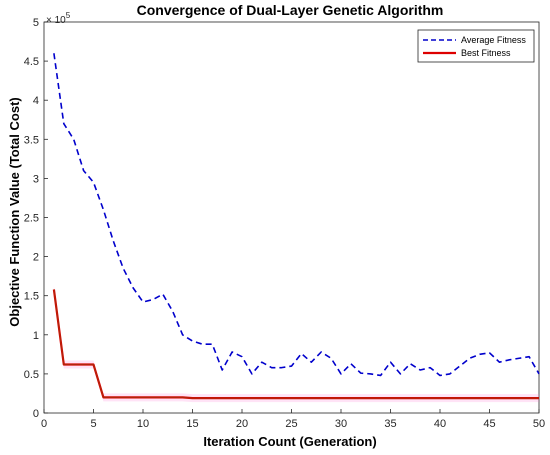 This screenshot has width=550, height=455. I want to click on y-tick-label: 4.5, so click(31, 62).